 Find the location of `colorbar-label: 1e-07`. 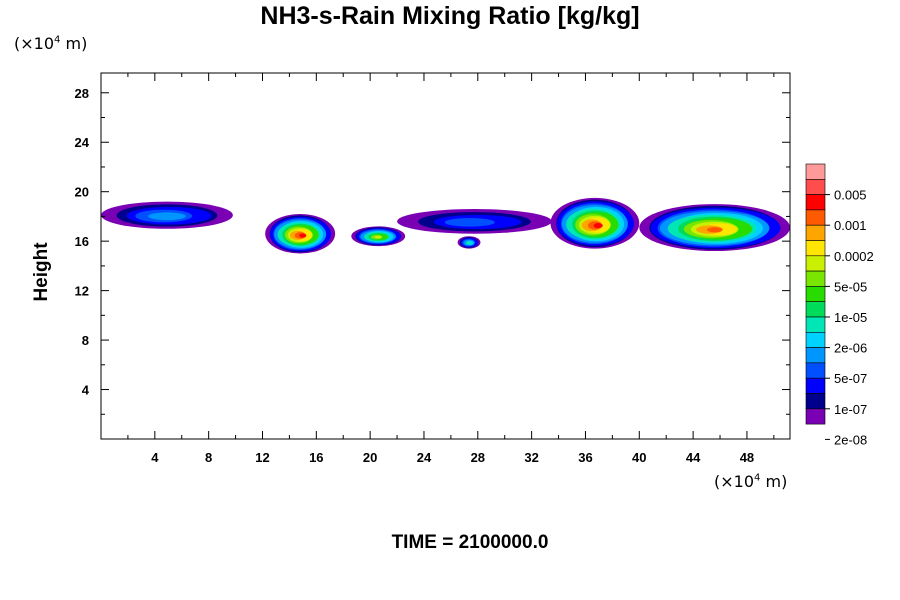

colorbar-label: 1e-07 is located at coordinates (850, 409).